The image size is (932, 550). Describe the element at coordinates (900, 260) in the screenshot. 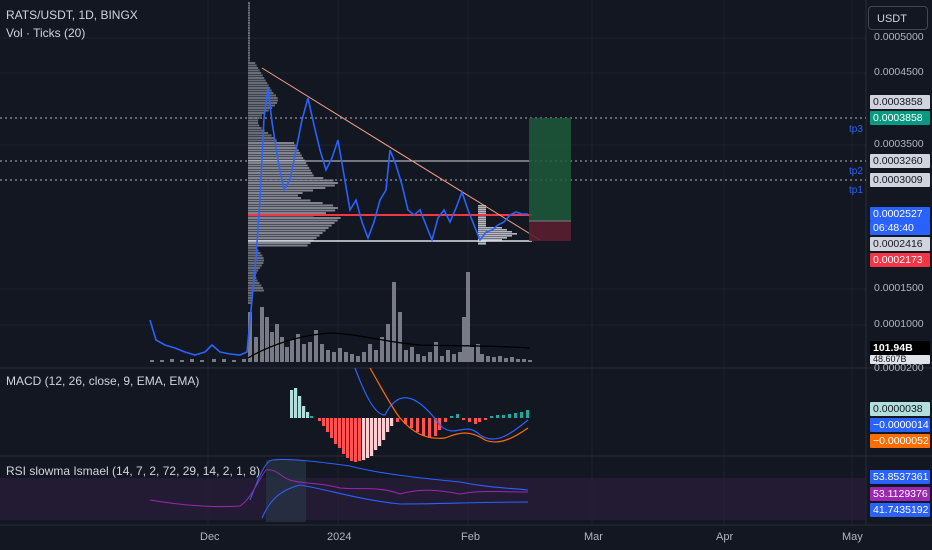

I see `stop-price-tag: 0.0002173` at that location.